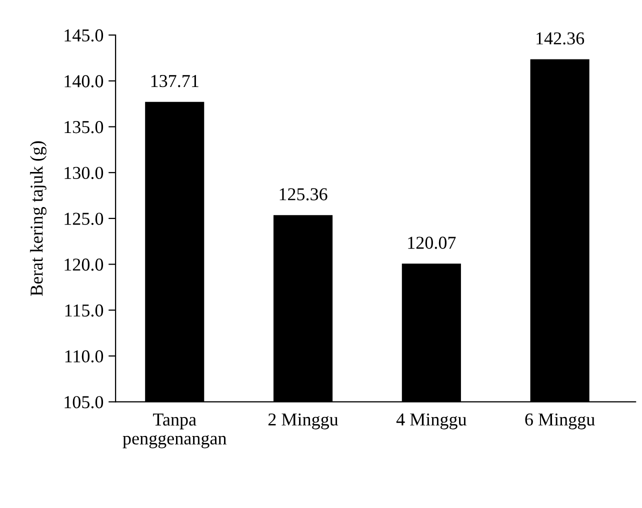 The width and height of the screenshot is (642, 508). Describe the element at coordinates (84, 402) in the screenshot. I see `y-tick-label: 105.0` at that location.